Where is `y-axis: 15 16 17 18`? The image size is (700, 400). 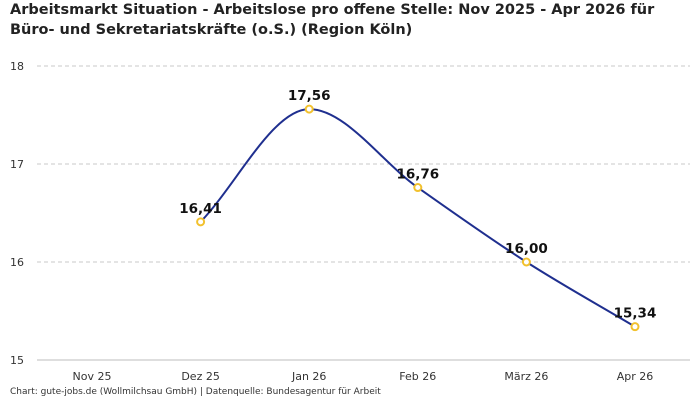 y-axis: 15 16 17 18 is located at coordinates (17, 213).